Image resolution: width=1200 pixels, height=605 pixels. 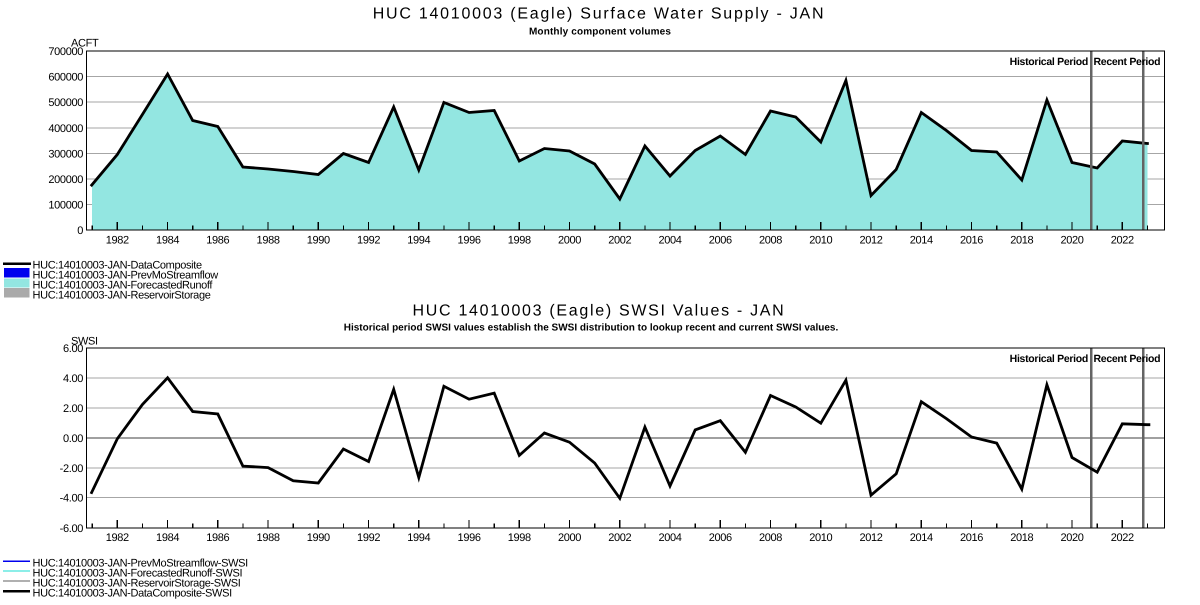 What do you see at coordinates (65, 78) in the screenshot?
I see `svg-text: 600000` at bounding box center [65, 78].